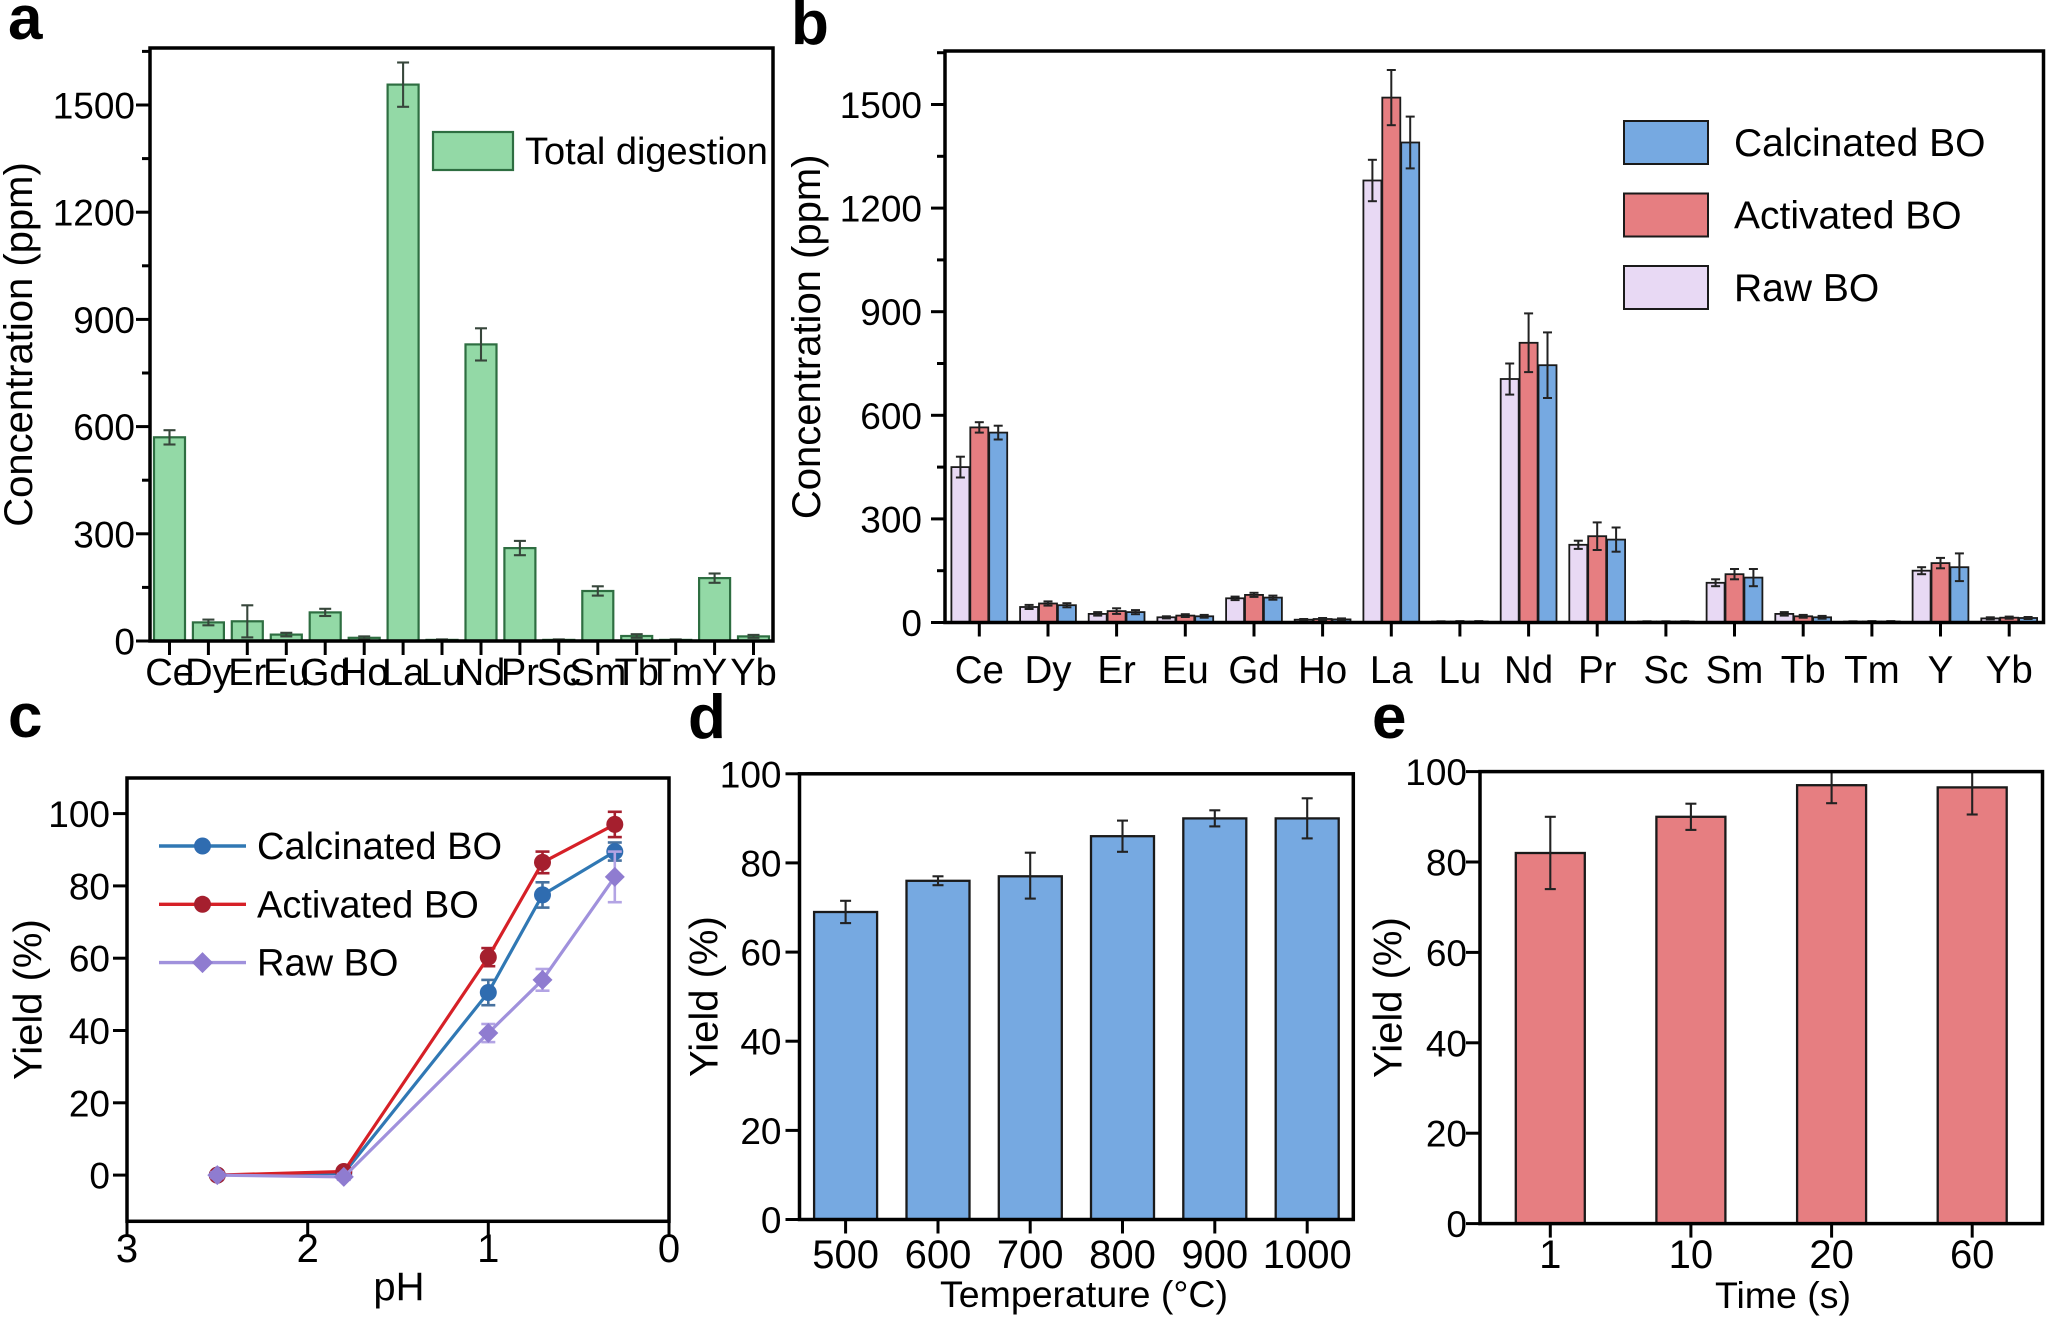 The width and height of the screenshot is (2049, 1322). What do you see at coordinates (398, 1287) in the screenshot?
I see `svg-text: pH` at bounding box center [398, 1287].